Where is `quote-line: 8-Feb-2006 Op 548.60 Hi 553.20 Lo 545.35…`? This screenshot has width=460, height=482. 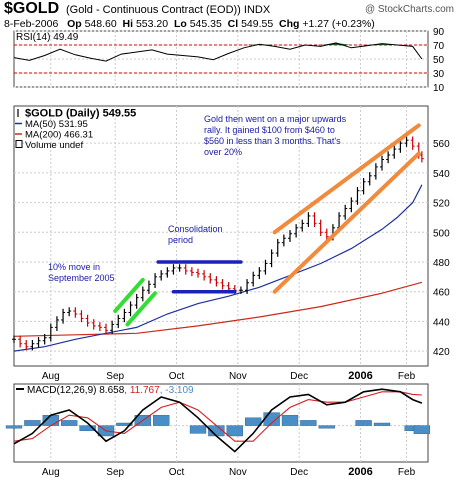 quote-line: 8-Feb-2006 Op 548.60 Hi 553.20 Lo 545.35… is located at coordinates (189, 24).